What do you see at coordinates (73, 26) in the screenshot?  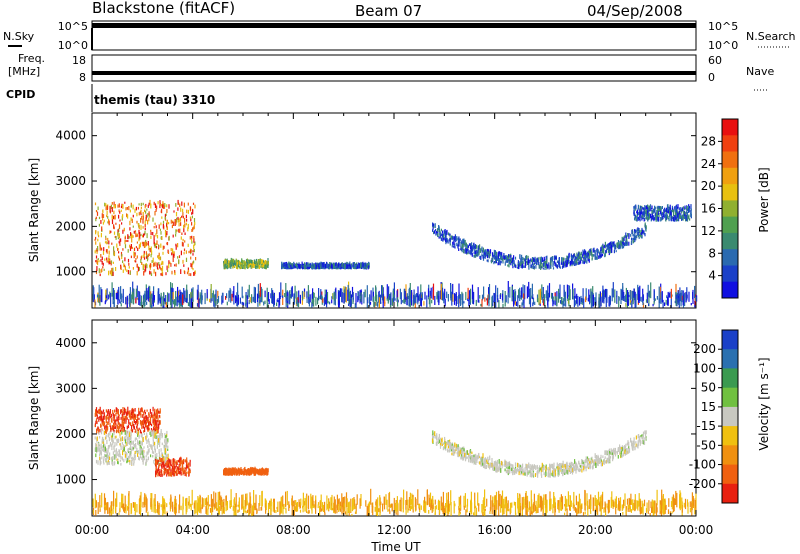 I see `nsky-tick-top: 10^5` at bounding box center [73, 26].